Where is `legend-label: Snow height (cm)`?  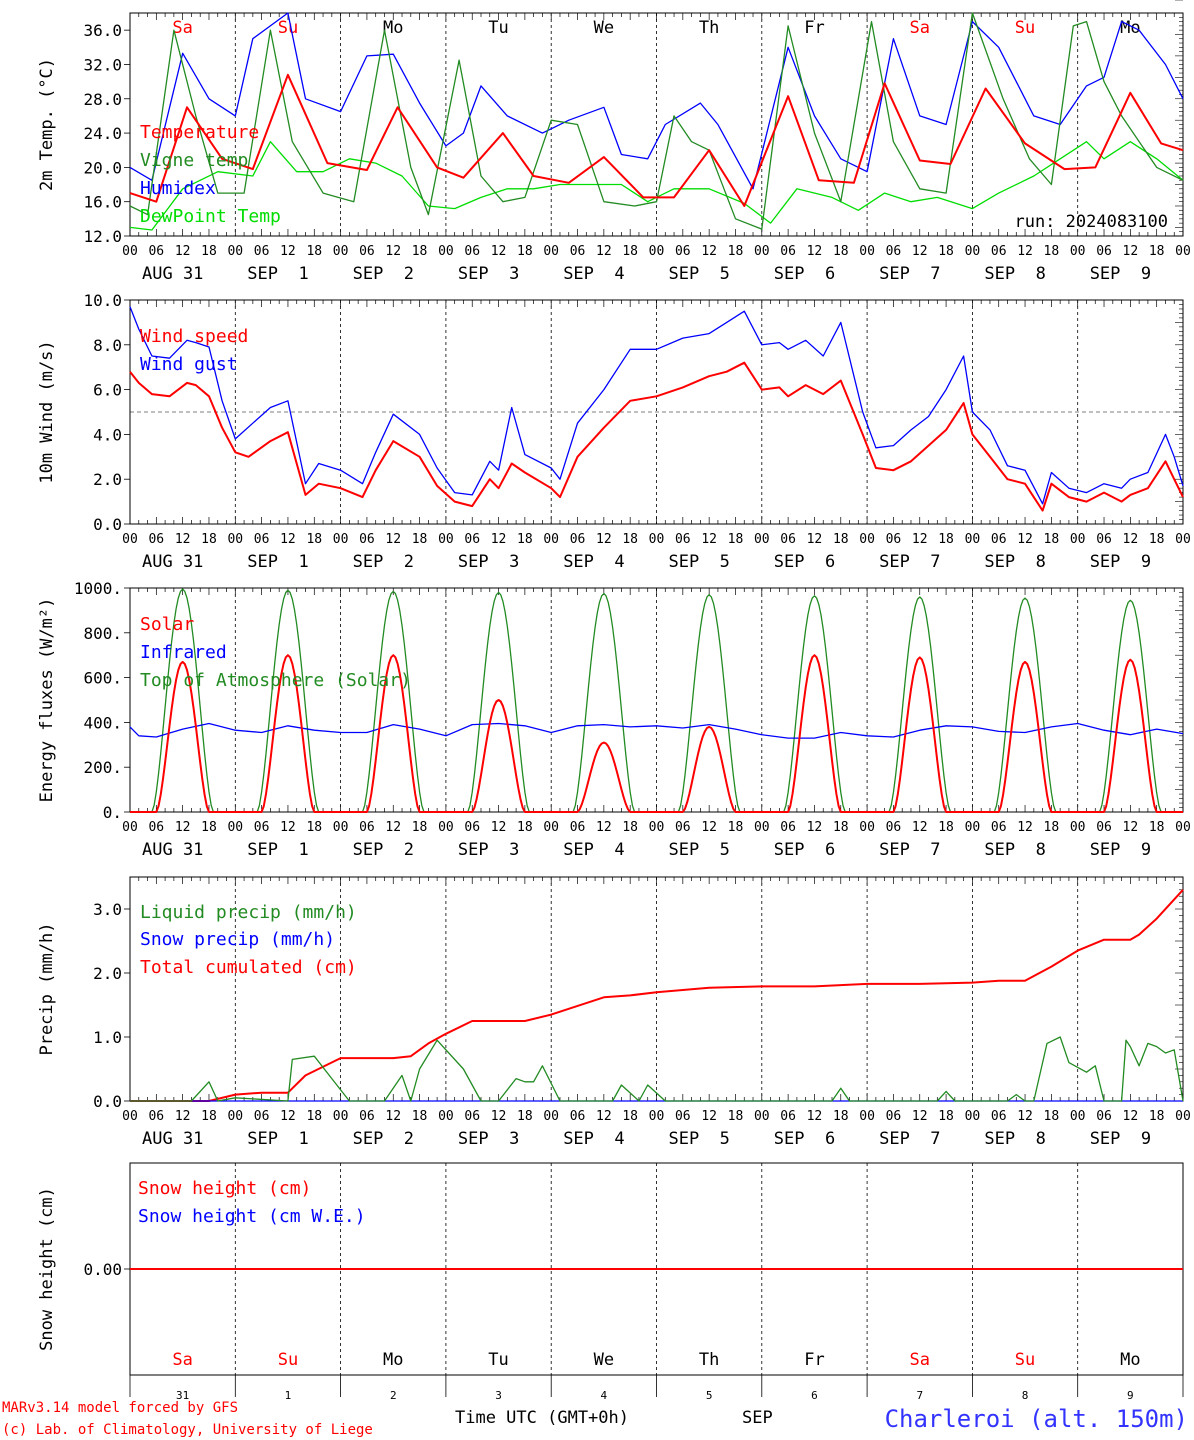
legend-label: Snow height (cm) is located at coordinates (224, 1188).